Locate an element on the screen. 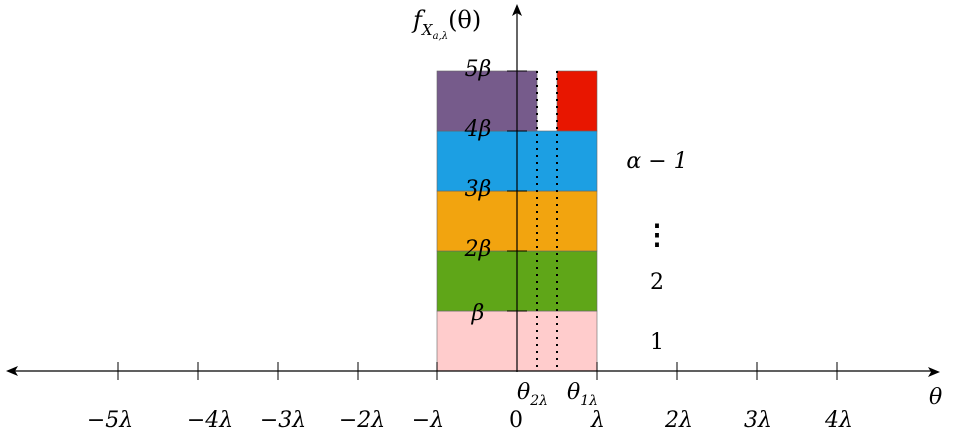 Image resolution: width=968 pixels, height=435 pixels. theta1-marker-label: θ1λ is located at coordinates (582, 394).